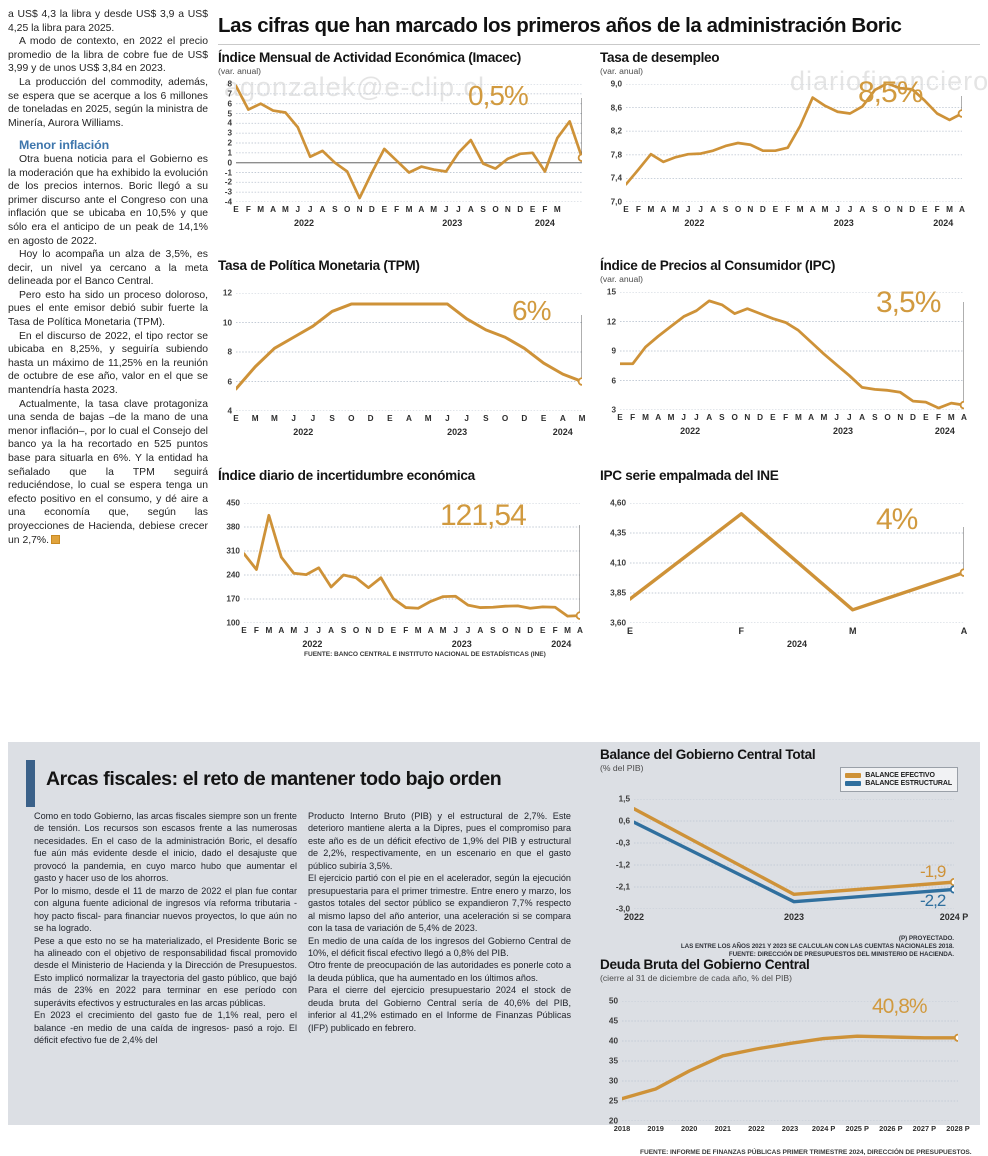 The width and height of the screenshot is (988, 1156). What do you see at coordinates (723, 1128) in the screenshot?
I see `x-axis-tick: 2021` at bounding box center [723, 1128].